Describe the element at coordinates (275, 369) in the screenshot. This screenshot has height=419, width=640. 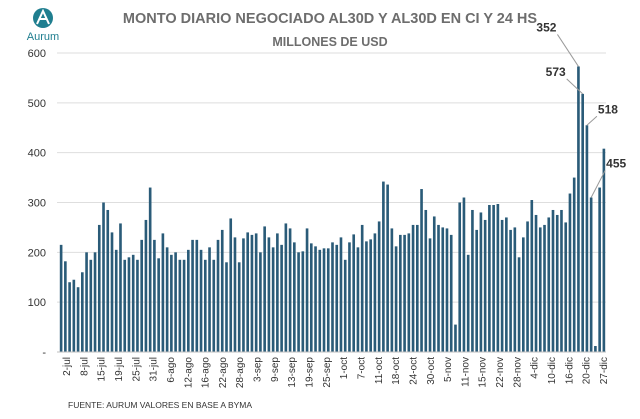
I see `x-tick-label: 9-sep` at that location.